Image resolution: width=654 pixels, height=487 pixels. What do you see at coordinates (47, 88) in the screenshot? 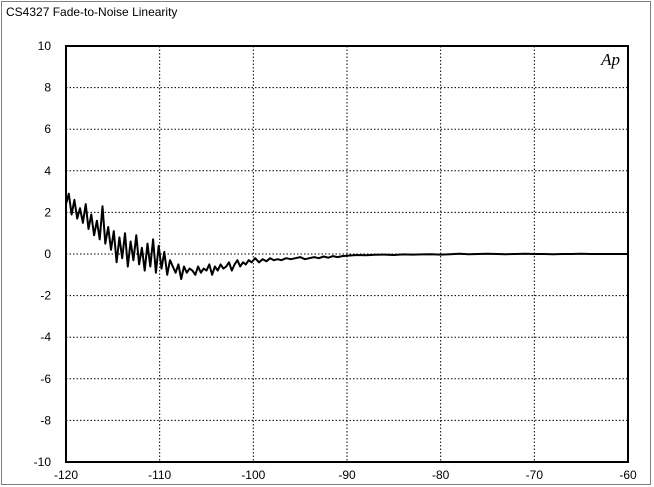
I see `y-tick-label: 8` at bounding box center [47, 88].